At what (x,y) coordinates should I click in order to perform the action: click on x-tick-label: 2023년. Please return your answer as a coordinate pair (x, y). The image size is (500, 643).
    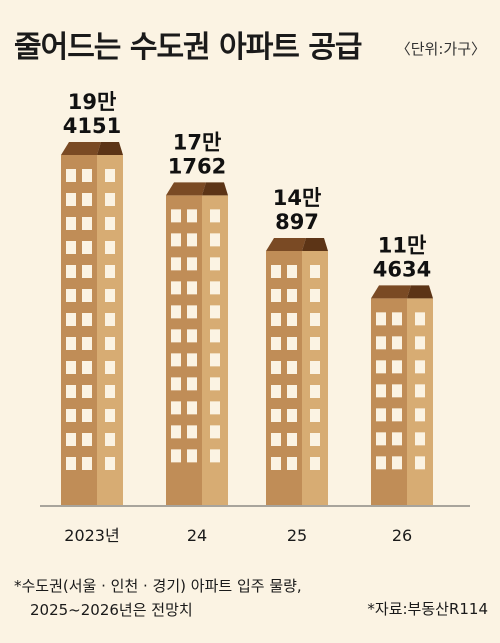
    Looking at the image, I should click on (91, 535).